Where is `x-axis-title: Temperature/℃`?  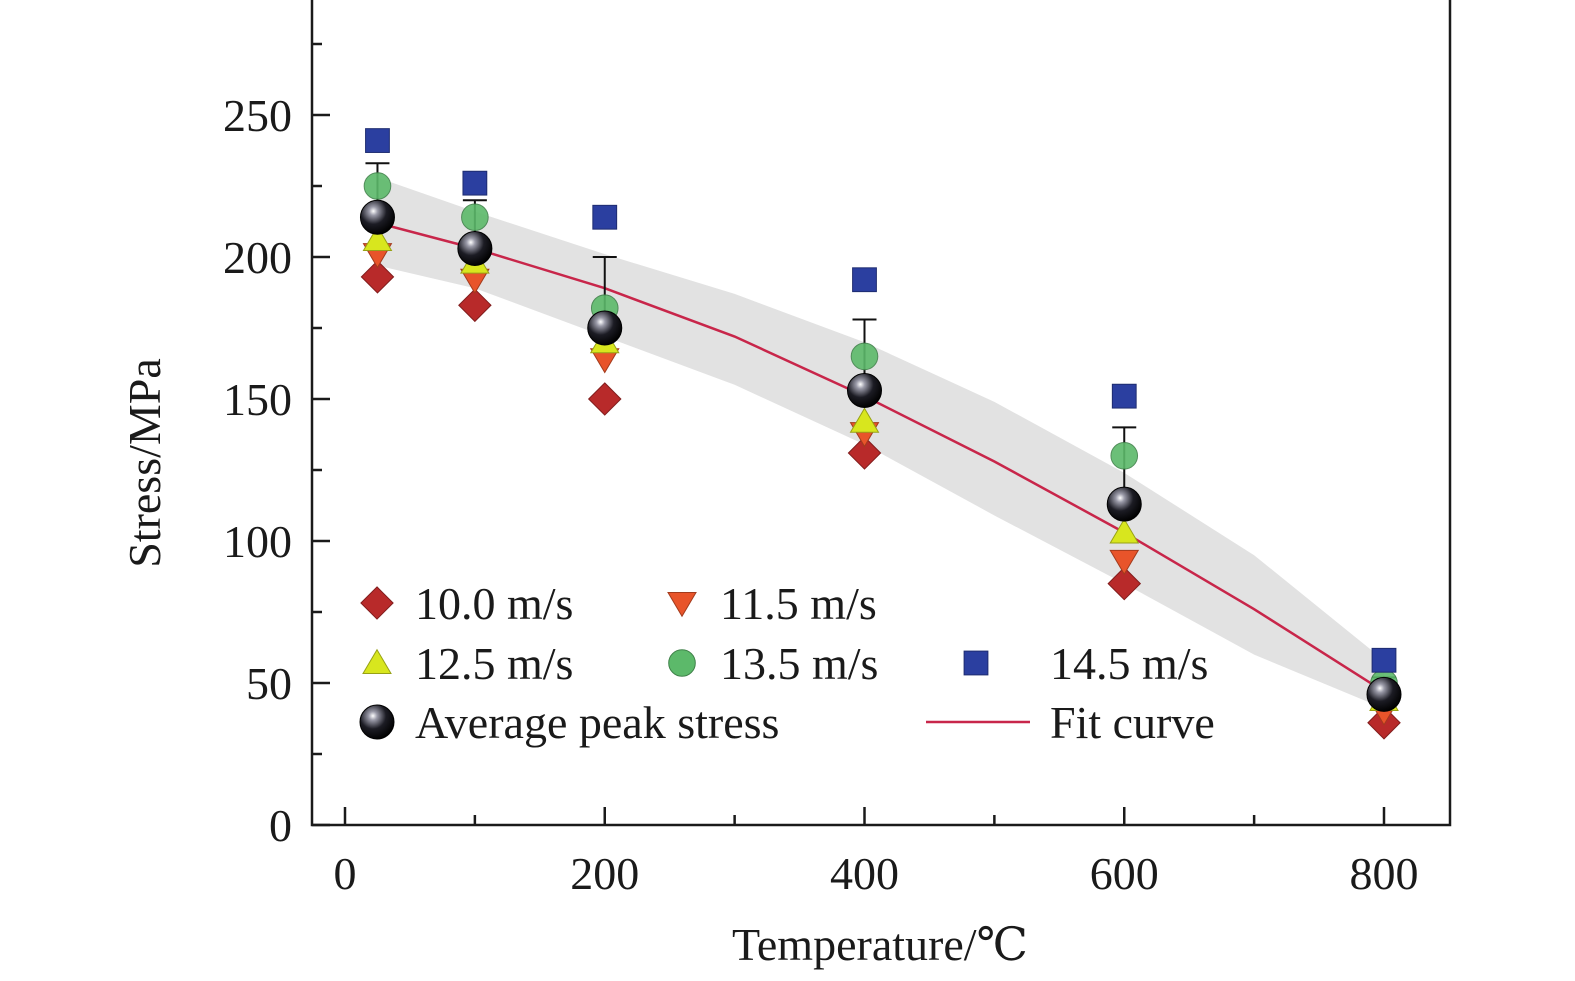
x-axis-title: Temperature/℃ is located at coordinates (880, 944).